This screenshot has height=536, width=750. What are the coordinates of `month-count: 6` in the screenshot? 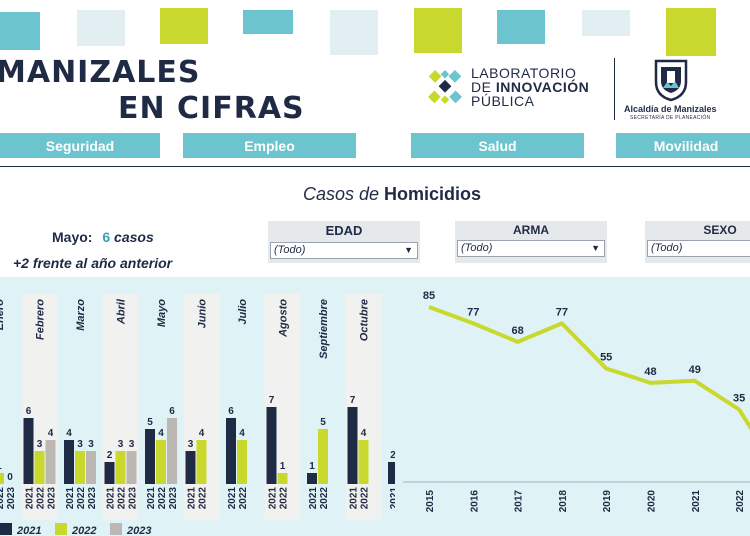 It's located at (106, 237).